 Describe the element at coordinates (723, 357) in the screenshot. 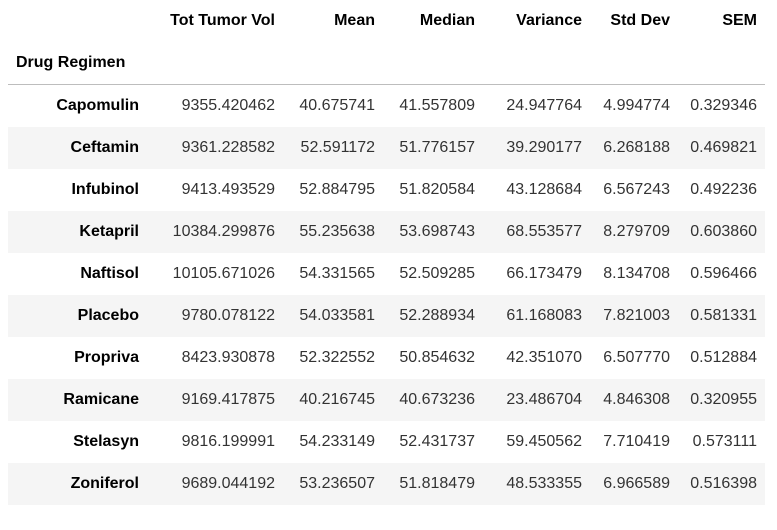

I see `cell-sem: 0.512884` at that location.